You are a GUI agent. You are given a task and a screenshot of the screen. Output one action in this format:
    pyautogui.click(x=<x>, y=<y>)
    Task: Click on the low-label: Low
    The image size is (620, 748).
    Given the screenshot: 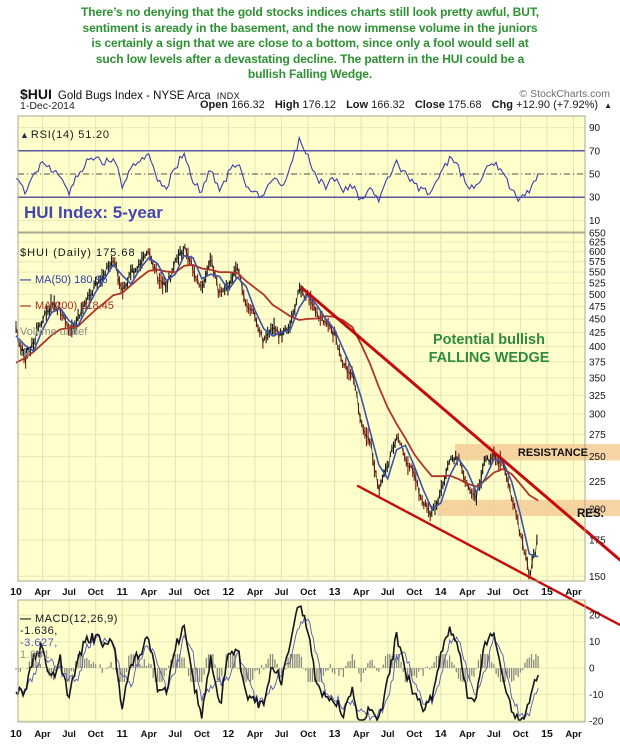 What is the action you would take?
    pyautogui.click(x=357, y=105)
    